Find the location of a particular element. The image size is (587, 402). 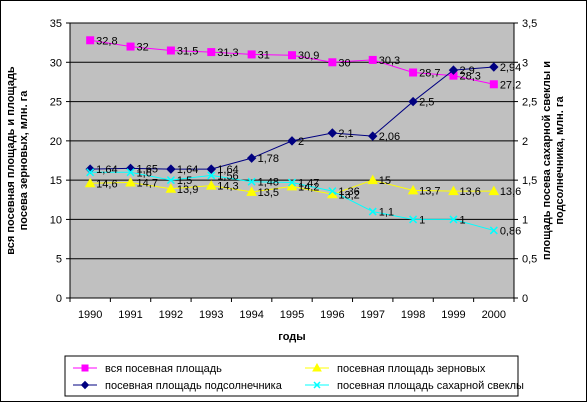

data-label: 1,1 is located at coordinates (386, 213).